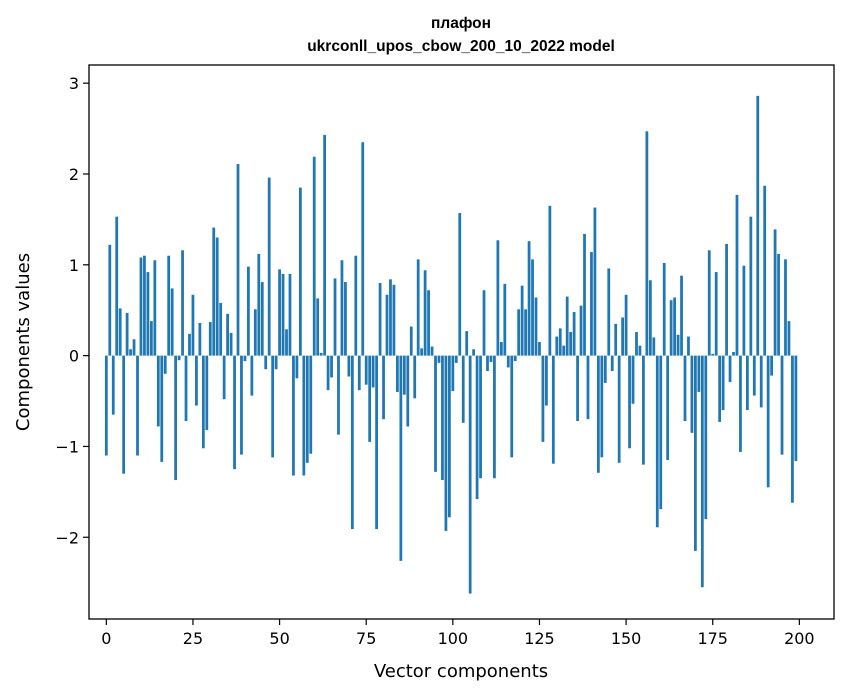 The image size is (847, 696). Describe the element at coordinates (626, 638) in the screenshot. I see `x-tick-label: 150` at that location.